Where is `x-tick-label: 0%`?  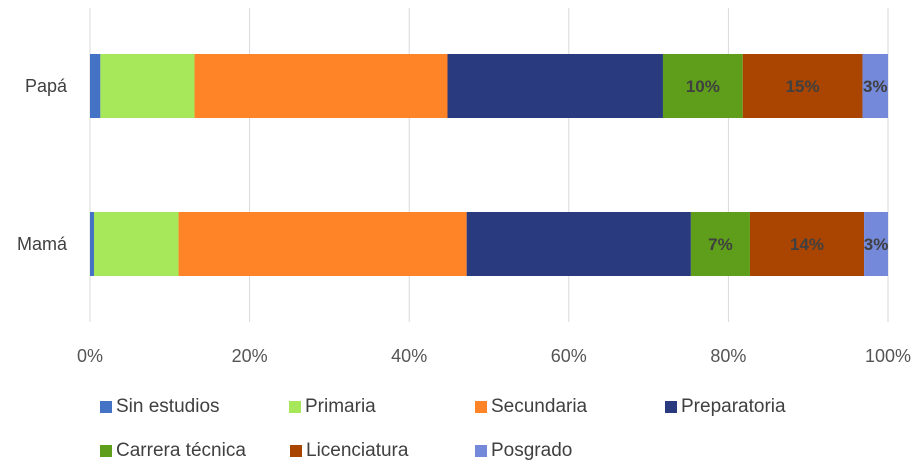 x-tick-label: 0% is located at coordinates (90, 356).